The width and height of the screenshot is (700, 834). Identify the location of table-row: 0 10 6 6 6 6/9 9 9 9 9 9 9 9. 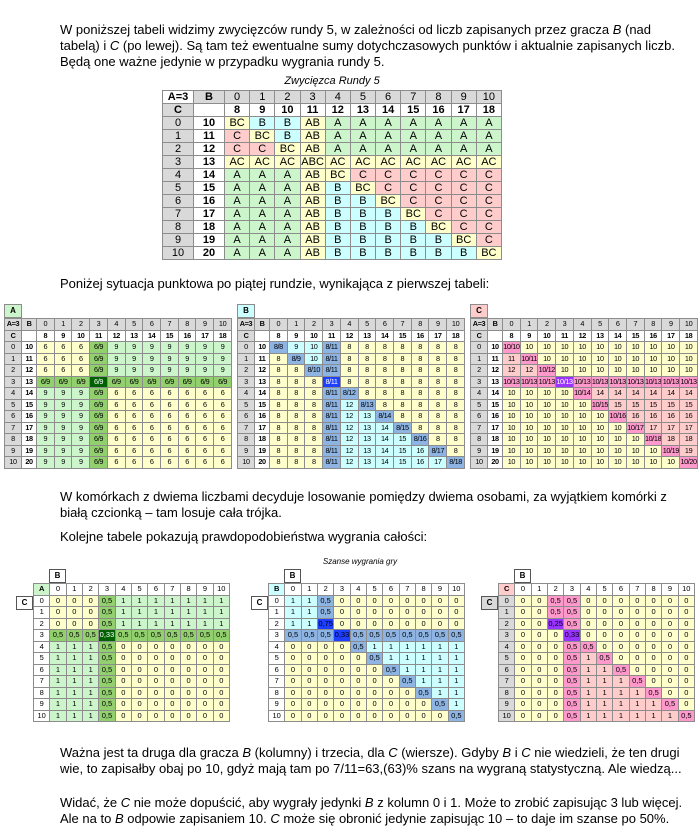
(118, 347).